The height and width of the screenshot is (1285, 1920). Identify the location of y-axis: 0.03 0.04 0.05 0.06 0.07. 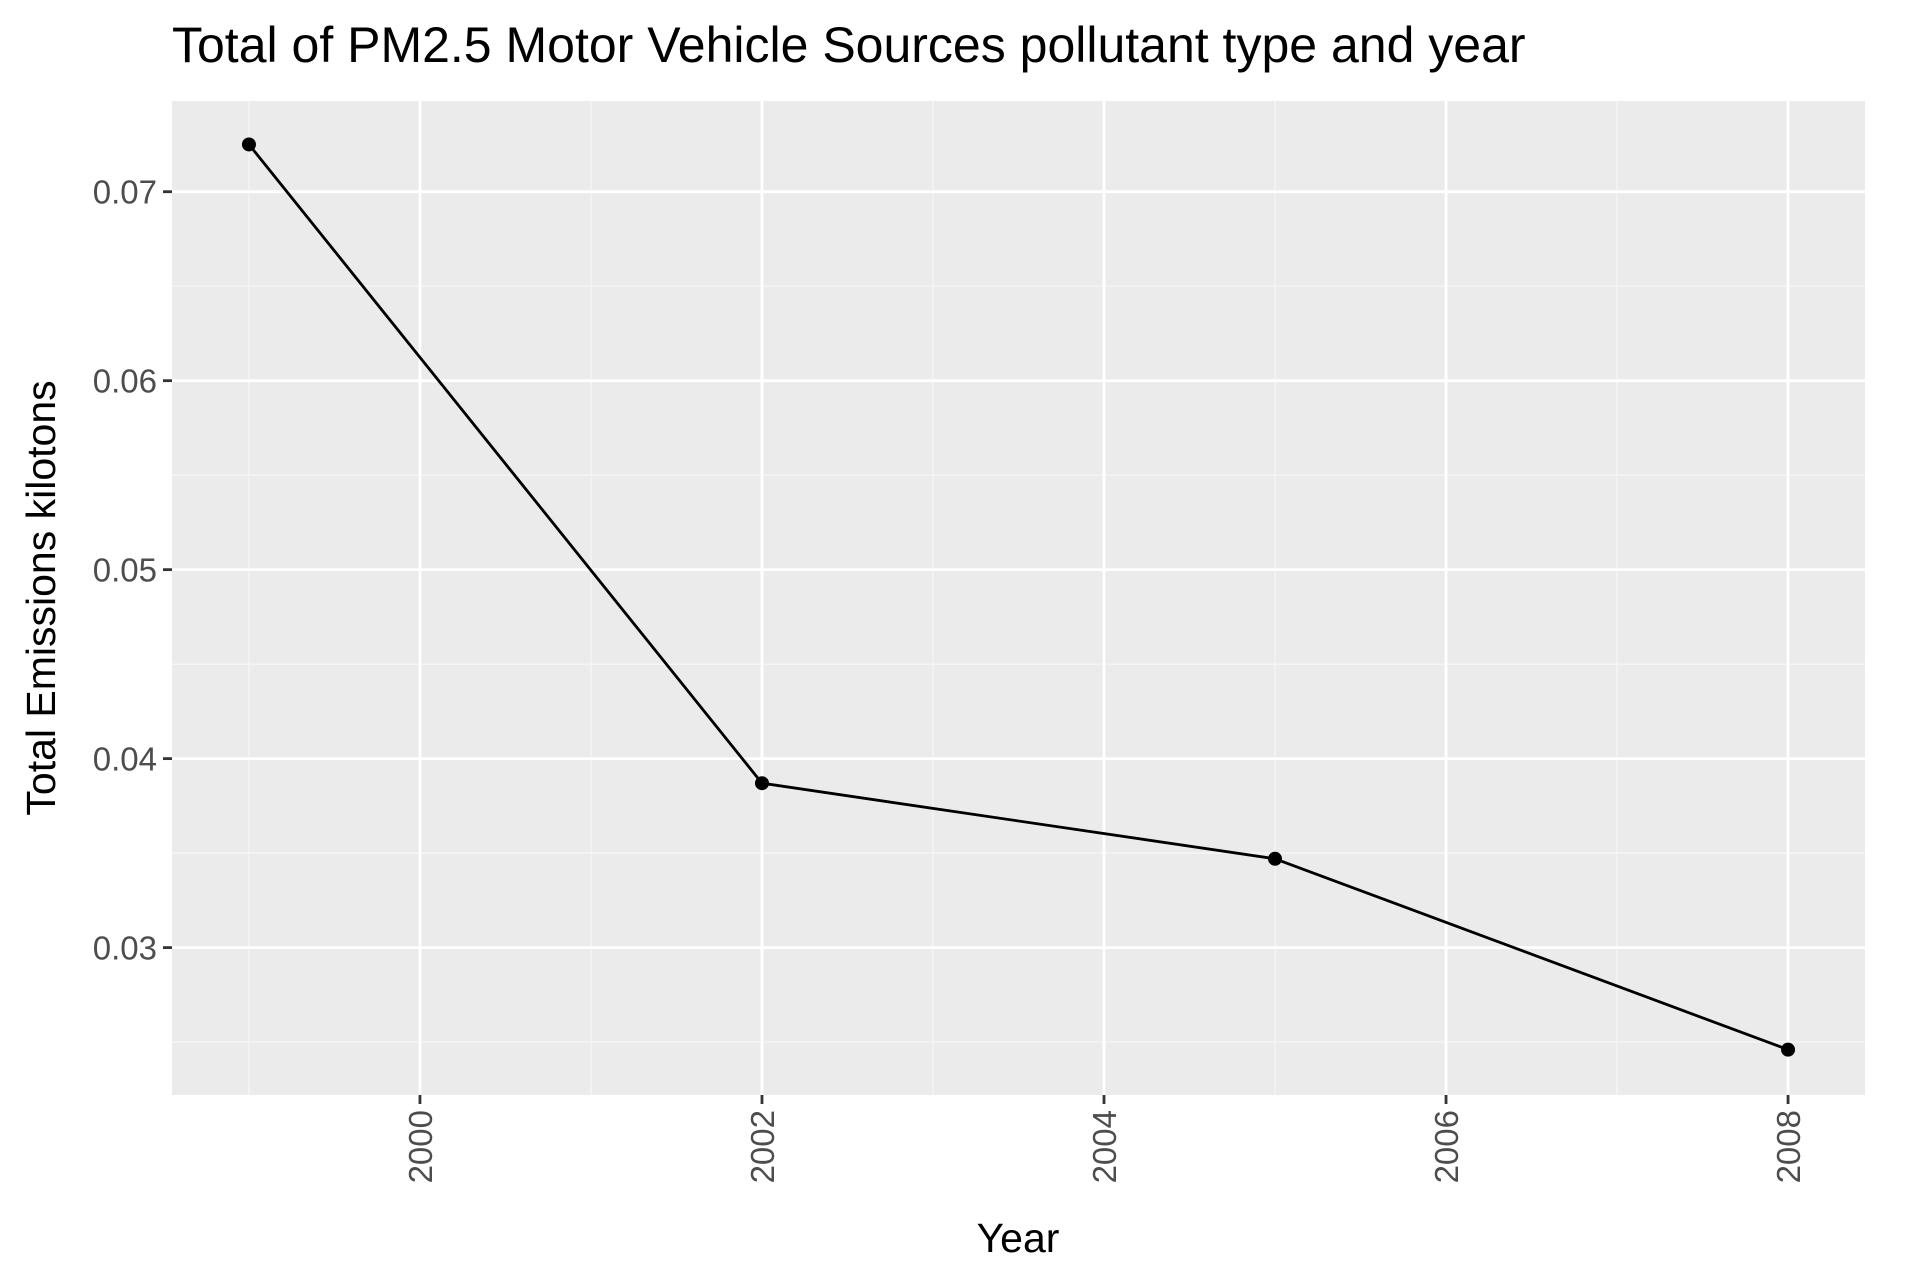
(132, 570).